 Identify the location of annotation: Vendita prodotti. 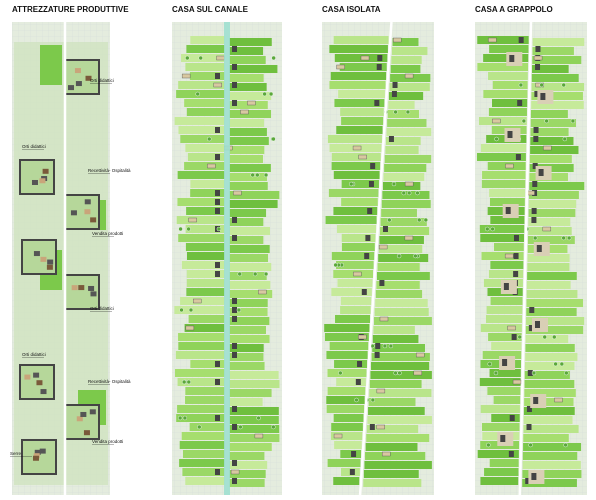
(107, 233).